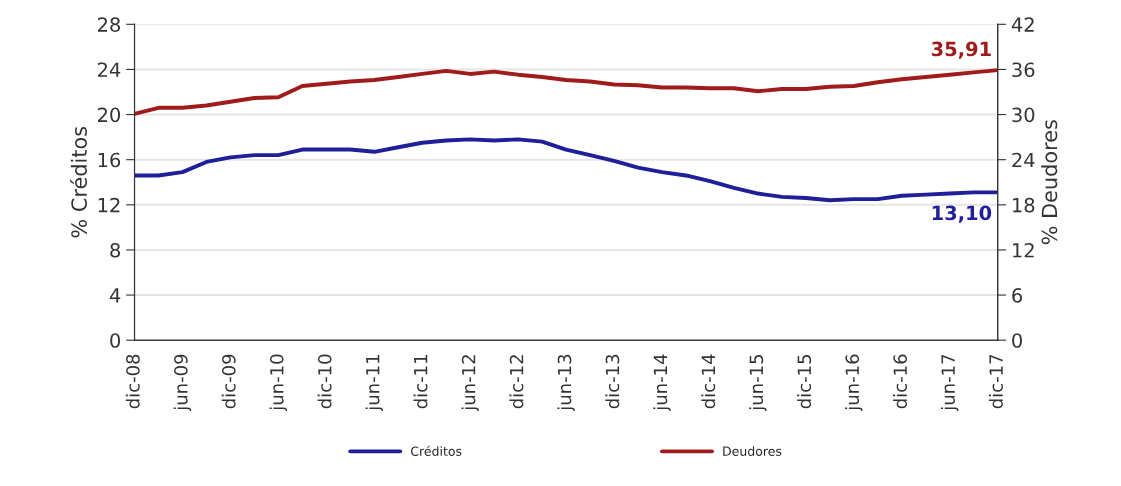 The image size is (1121, 486). I want to click on x-tick-label: jun-17, so click(950, 383).